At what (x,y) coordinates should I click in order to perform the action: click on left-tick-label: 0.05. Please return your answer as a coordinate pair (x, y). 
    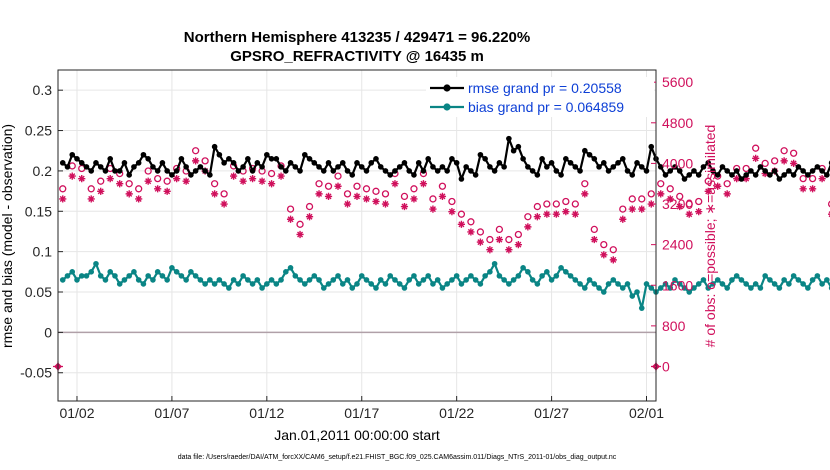
    Looking at the image, I should click on (38, 292).